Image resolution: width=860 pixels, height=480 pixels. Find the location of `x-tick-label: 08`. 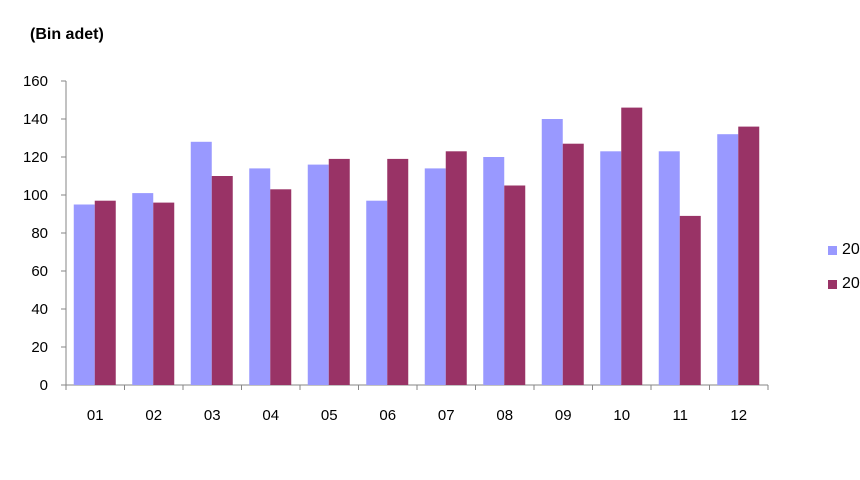

x-tick-label: 08 is located at coordinates (504, 415).